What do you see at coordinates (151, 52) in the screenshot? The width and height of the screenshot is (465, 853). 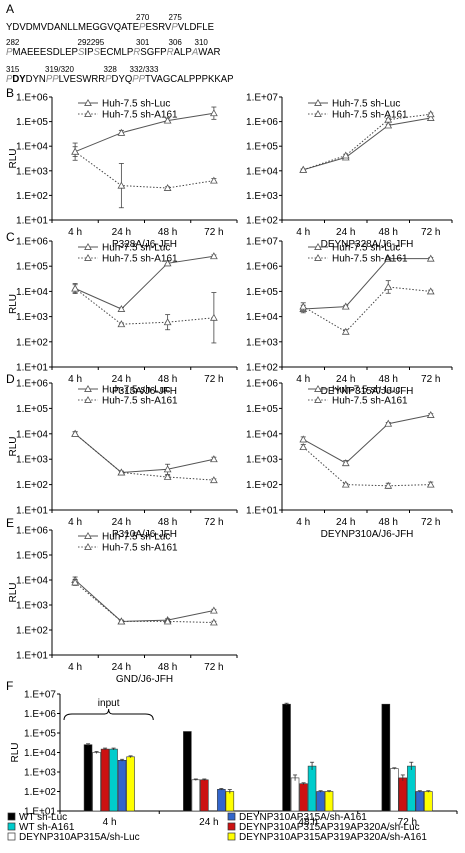 I see `residue: G` at bounding box center [151, 52].